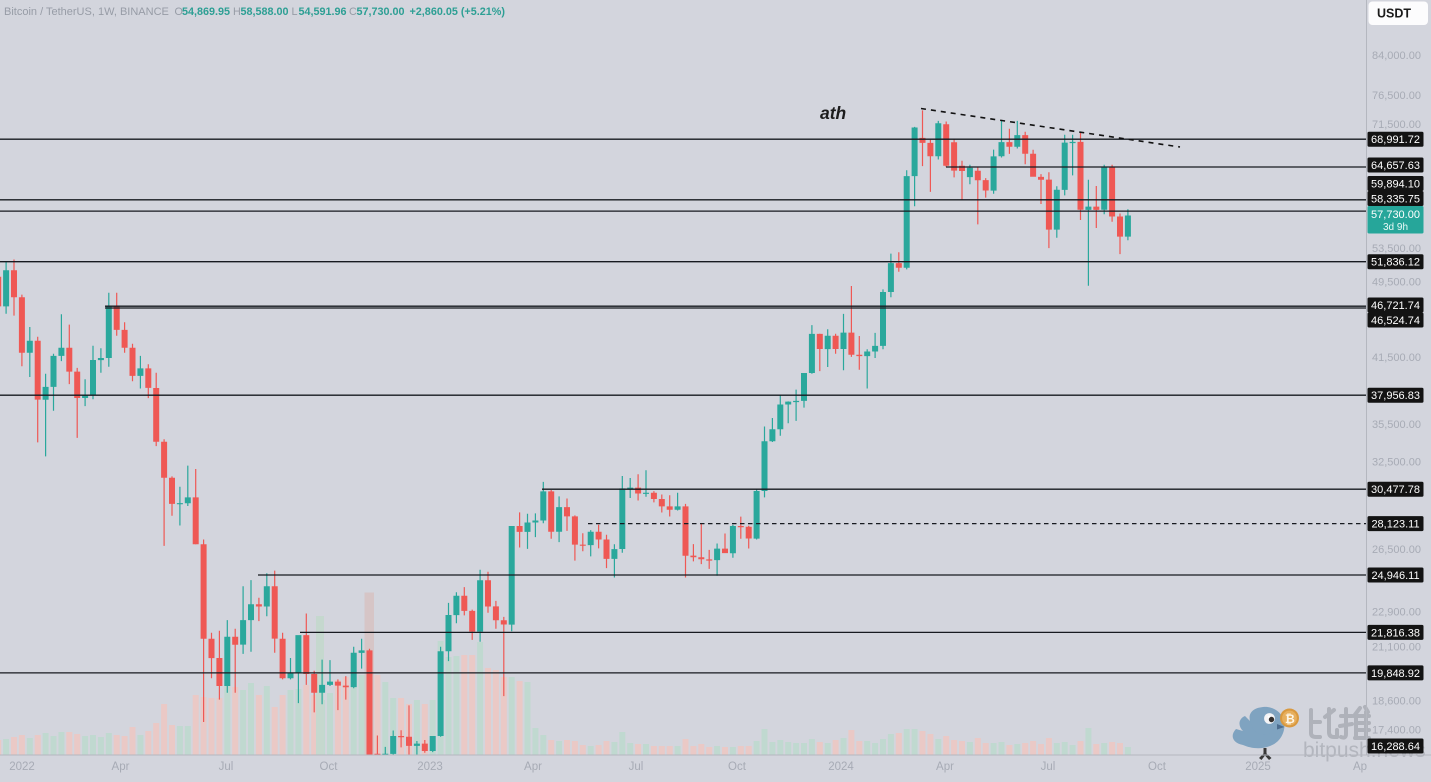 The width and height of the screenshot is (1431, 782). I want to click on svg-text: 64,657.63, so click(1395, 166).